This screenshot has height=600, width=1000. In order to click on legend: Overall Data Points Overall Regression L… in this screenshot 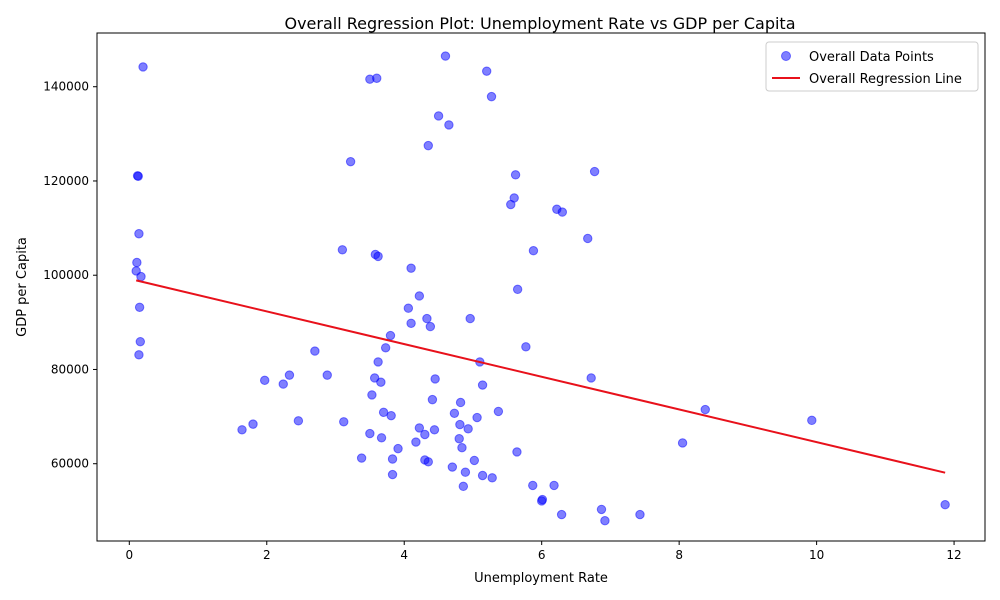, I will do `click(872, 66)`.